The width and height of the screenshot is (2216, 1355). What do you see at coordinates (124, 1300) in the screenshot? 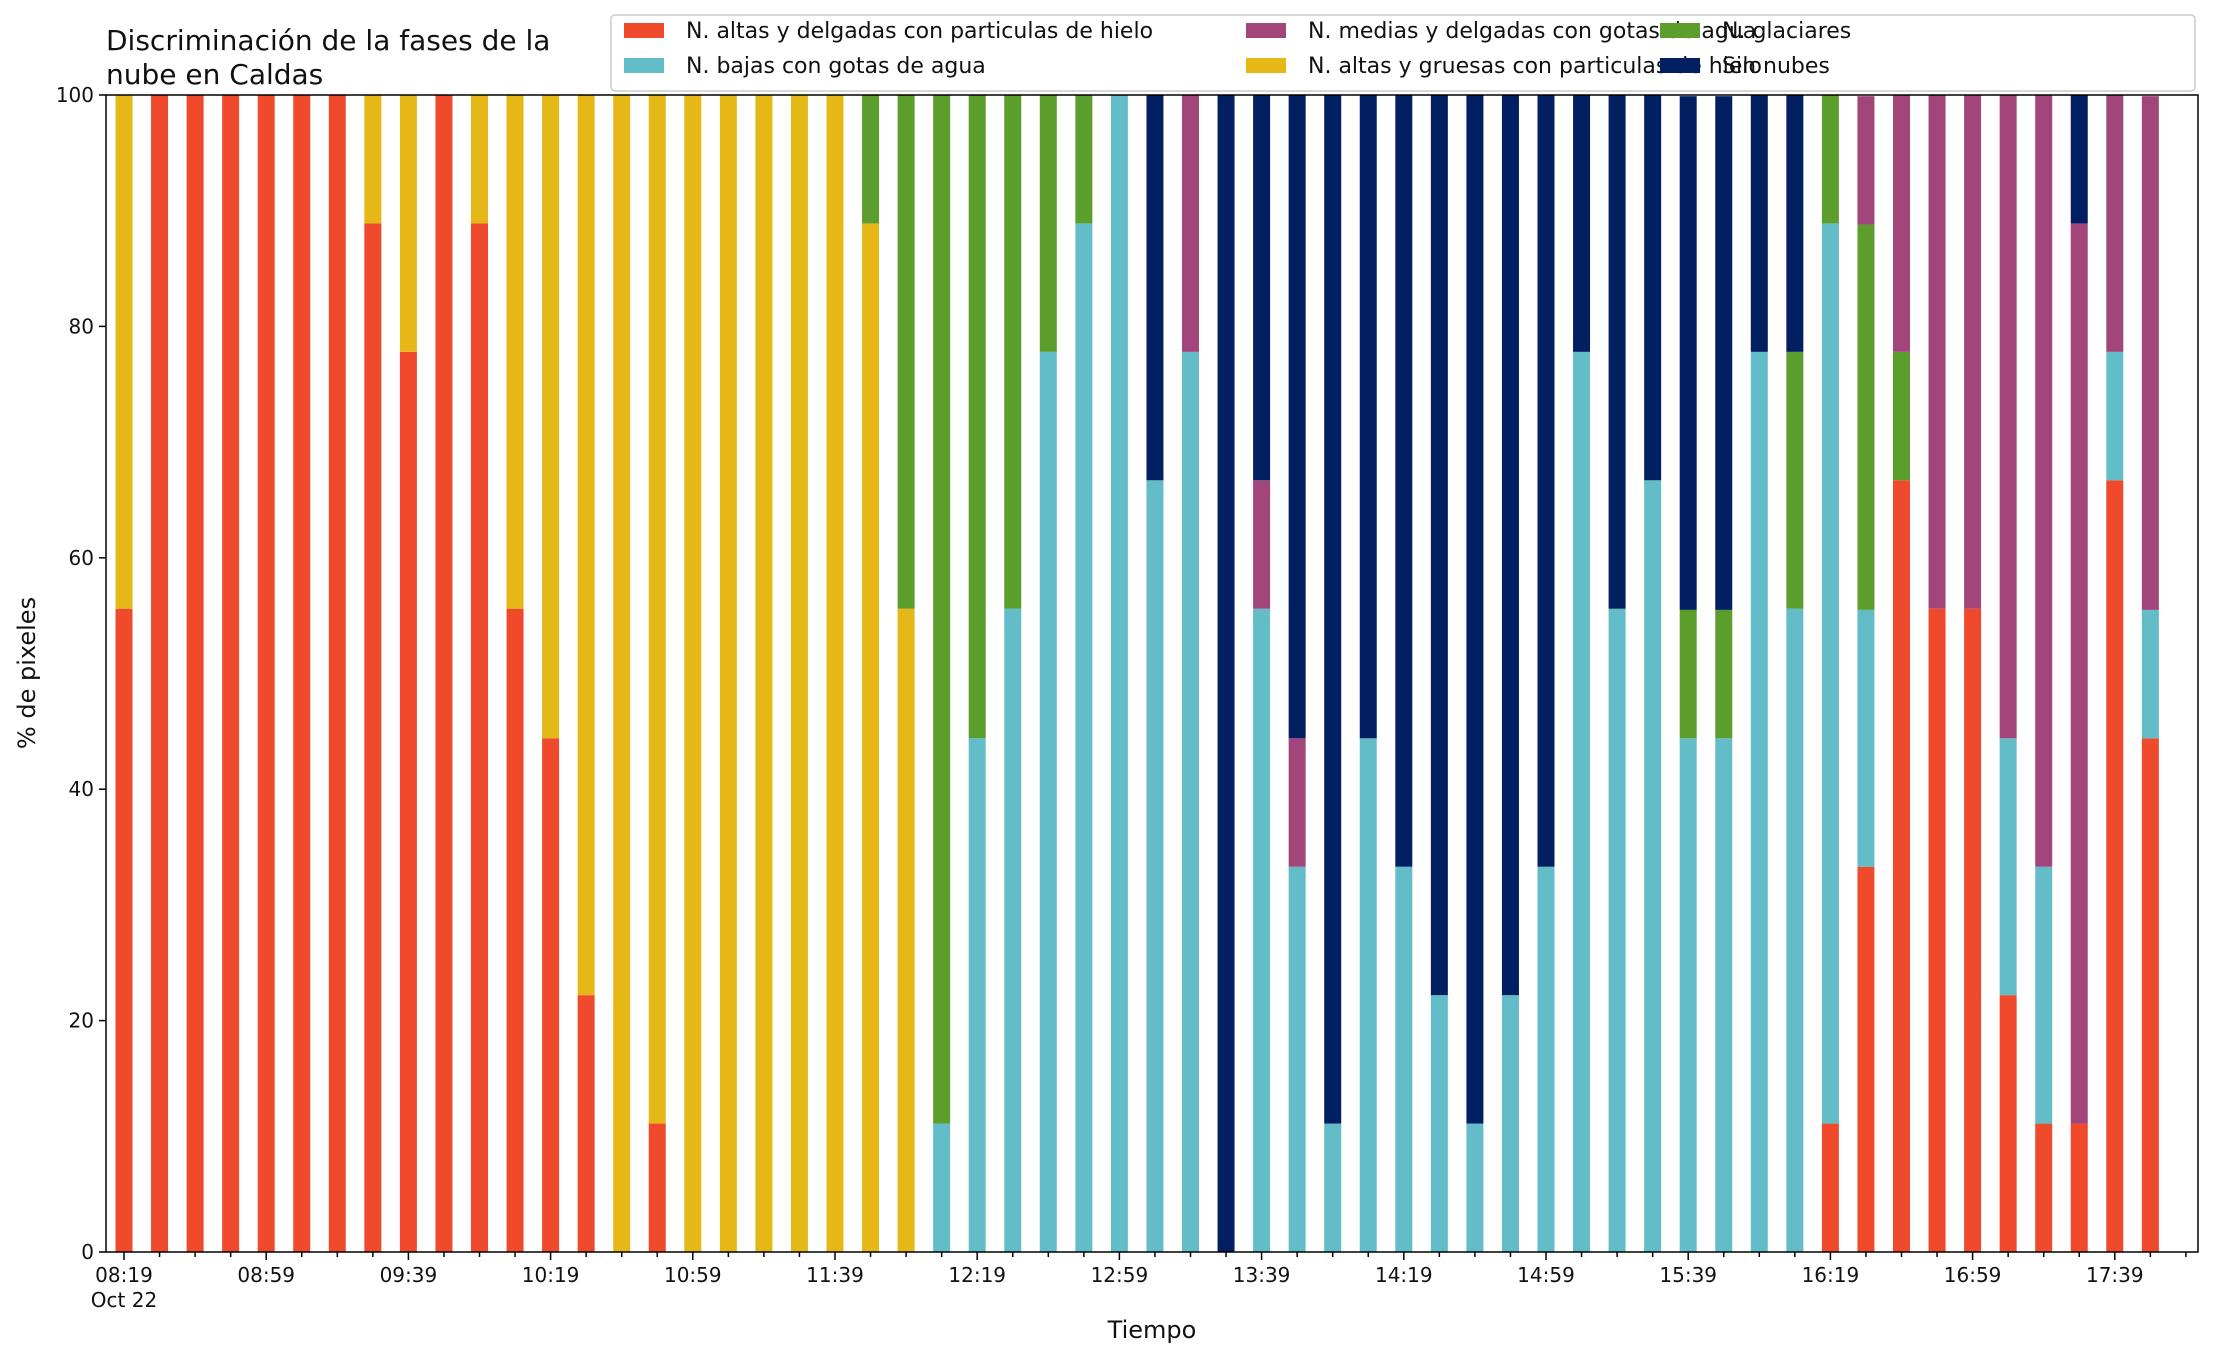
I see `x-date-label: Oct 22` at bounding box center [124, 1300].